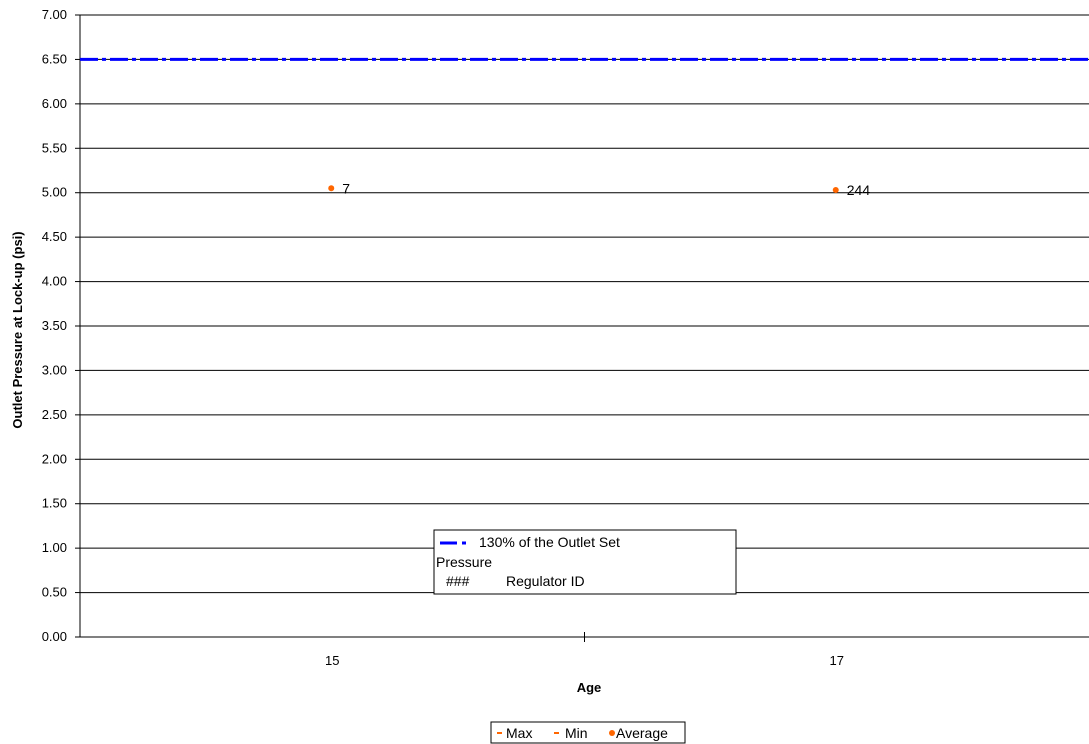 This screenshot has height=744, width=1089. I want to click on legend-label-max: Max, so click(519, 733).